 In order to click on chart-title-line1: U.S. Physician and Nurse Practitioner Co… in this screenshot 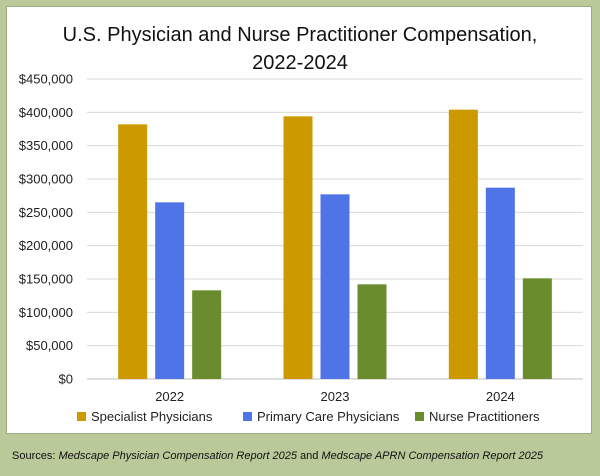, I will do `click(300, 35)`.